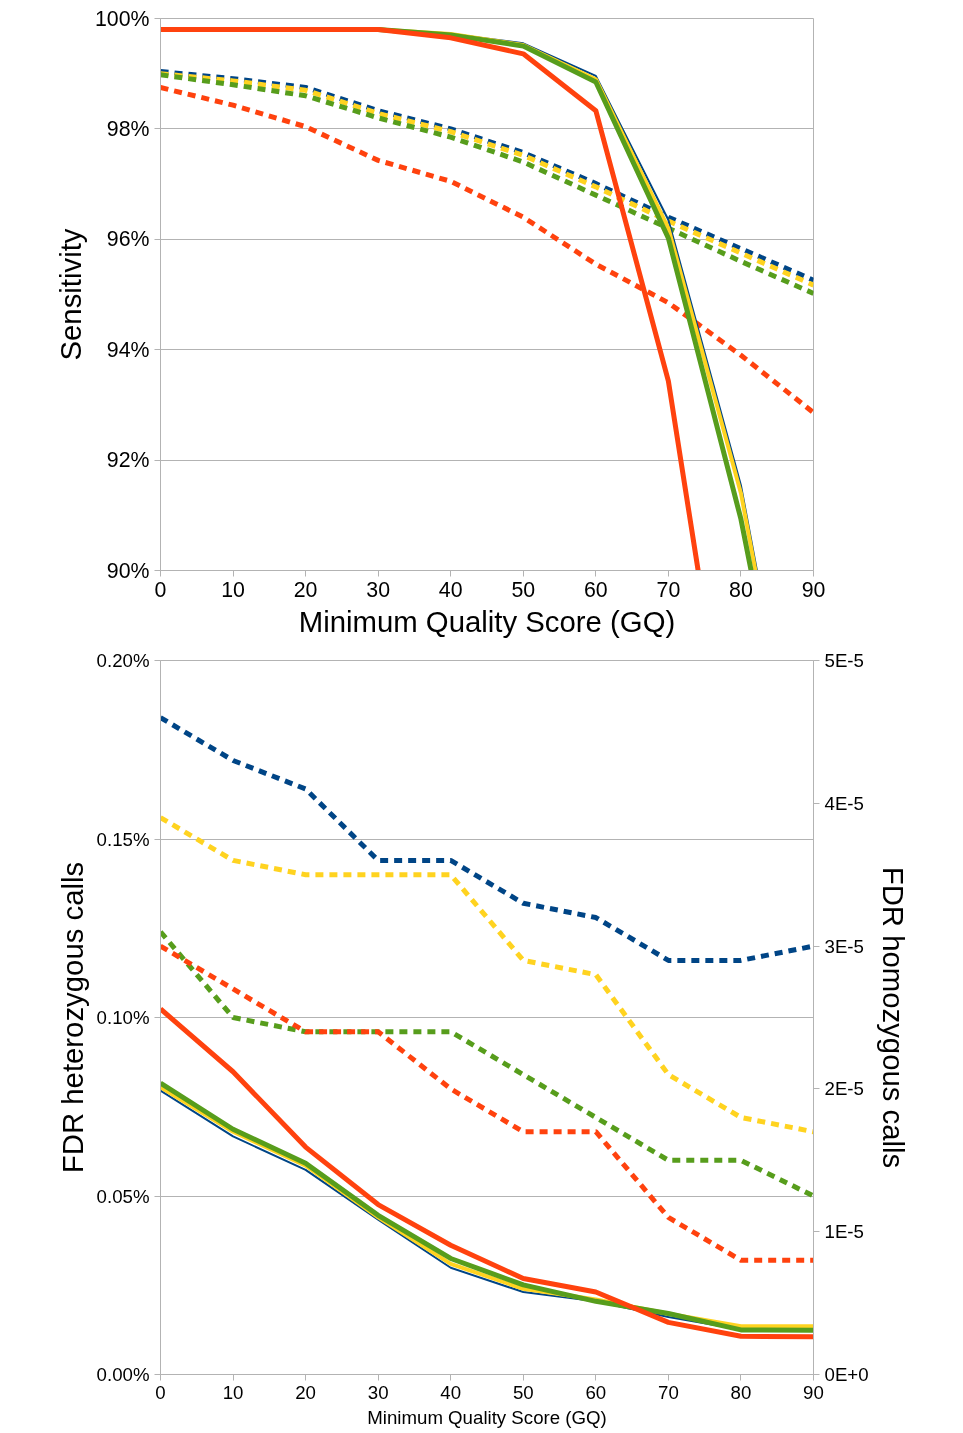 The width and height of the screenshot is (963, 1433). I want to click on y-tick-label: 0.10%, so click(123, 1017).